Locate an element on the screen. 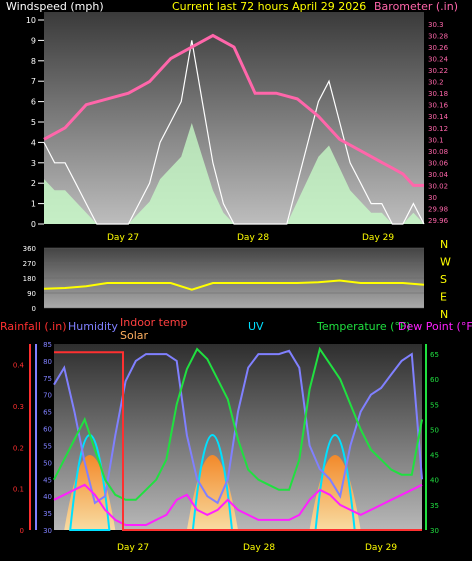  wind-direction-line is located at coordinates (234, 285).